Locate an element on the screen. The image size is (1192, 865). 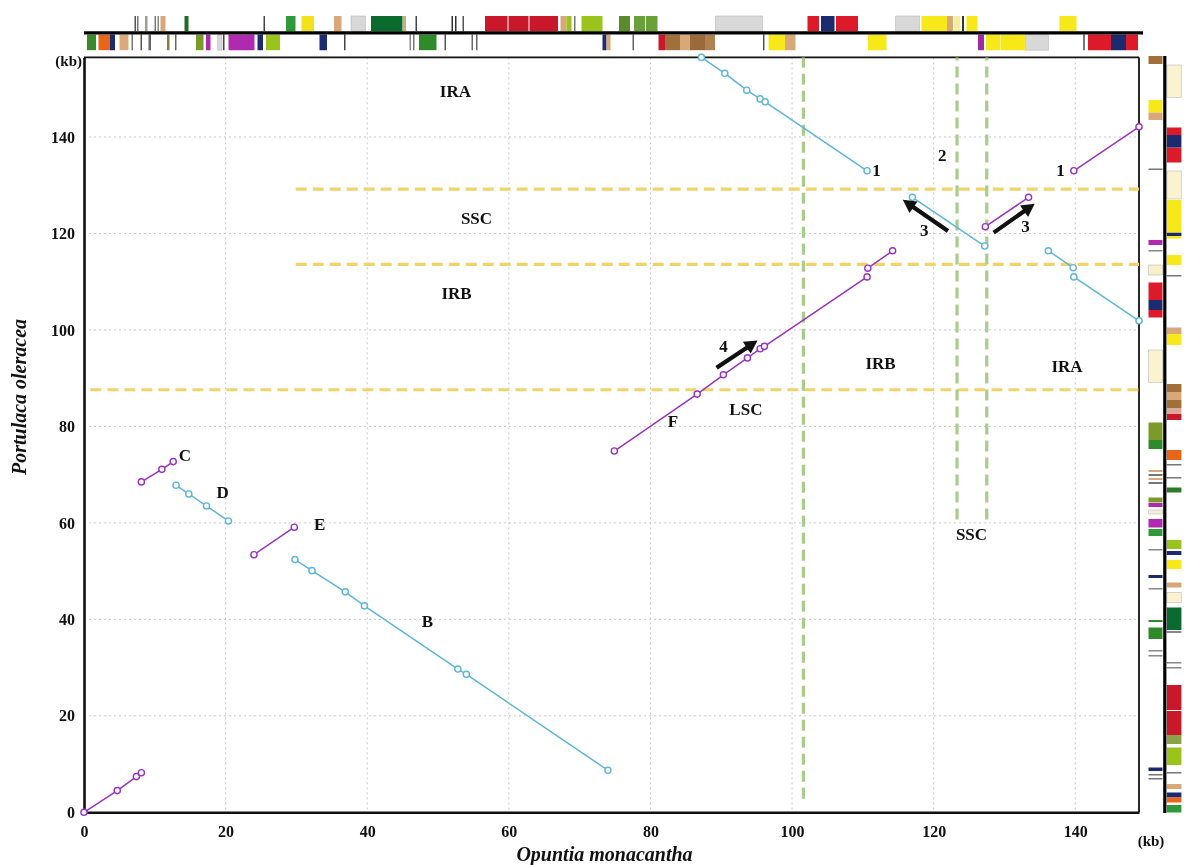
annotation: F is located at coordinates (673, 421).